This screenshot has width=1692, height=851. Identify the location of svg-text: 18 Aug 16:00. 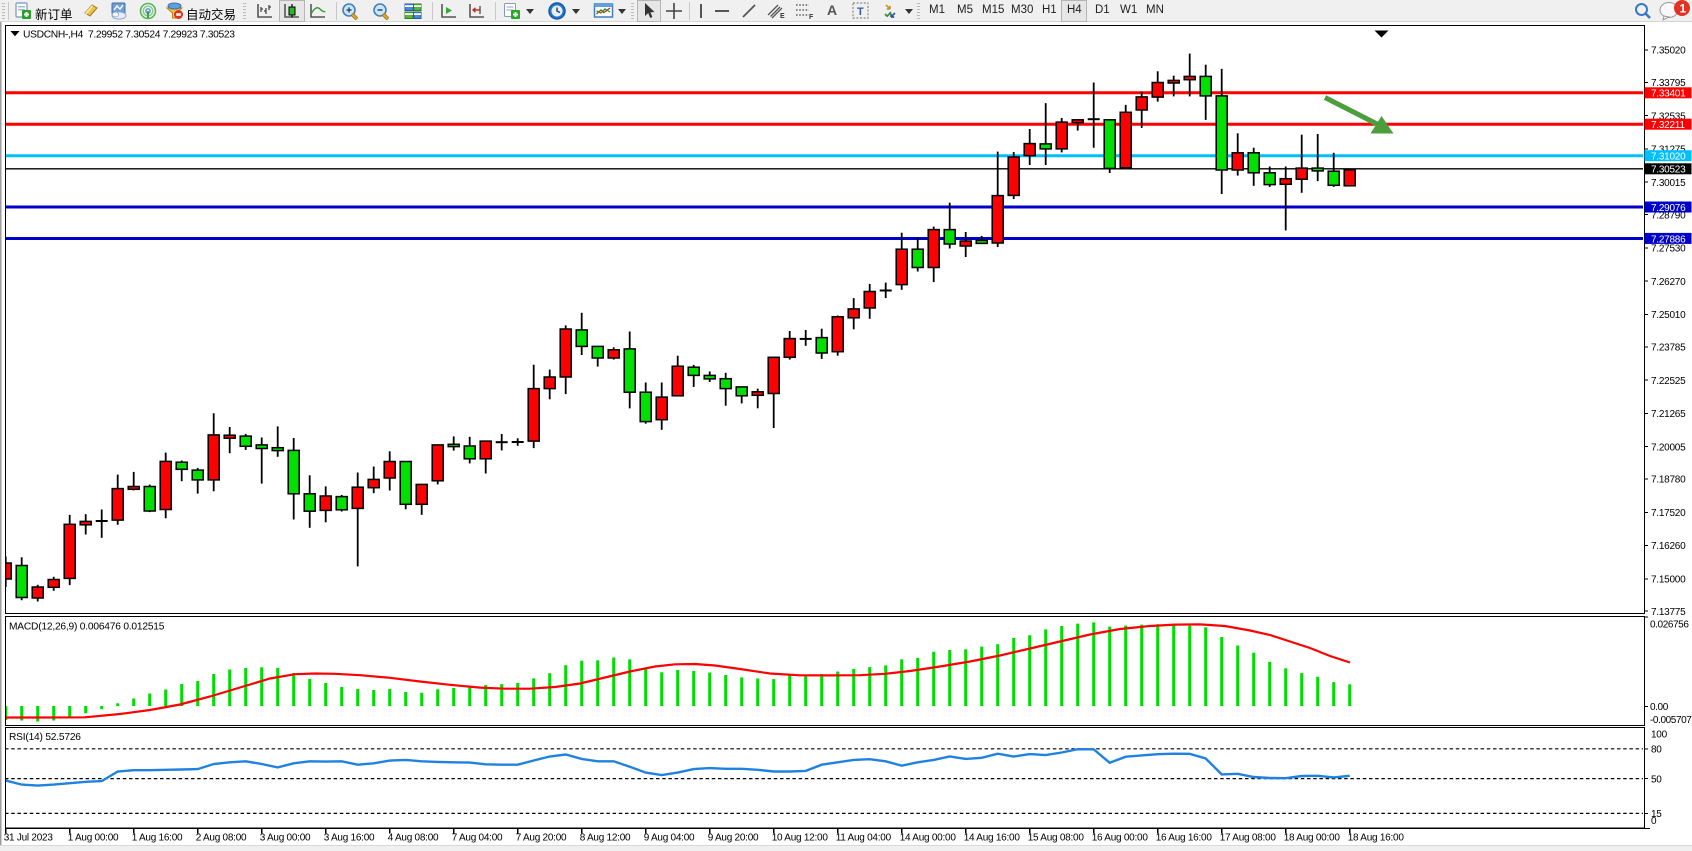
(1376, 838).